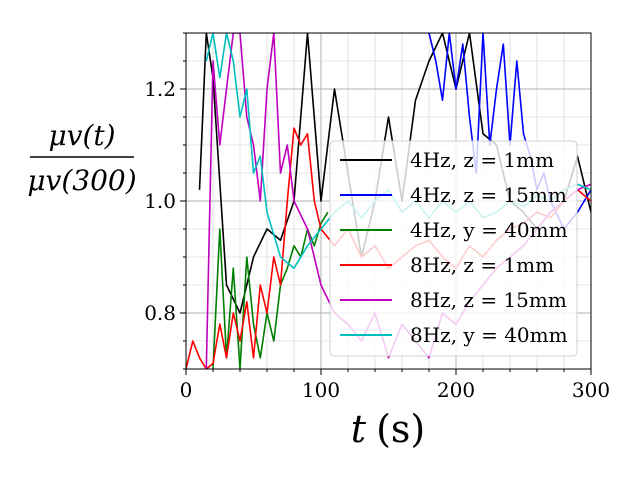 The height and width of the screenshot is (480, 640). I want to click on legend-label: 4Hz, y = 40mm, so click(489, 230).